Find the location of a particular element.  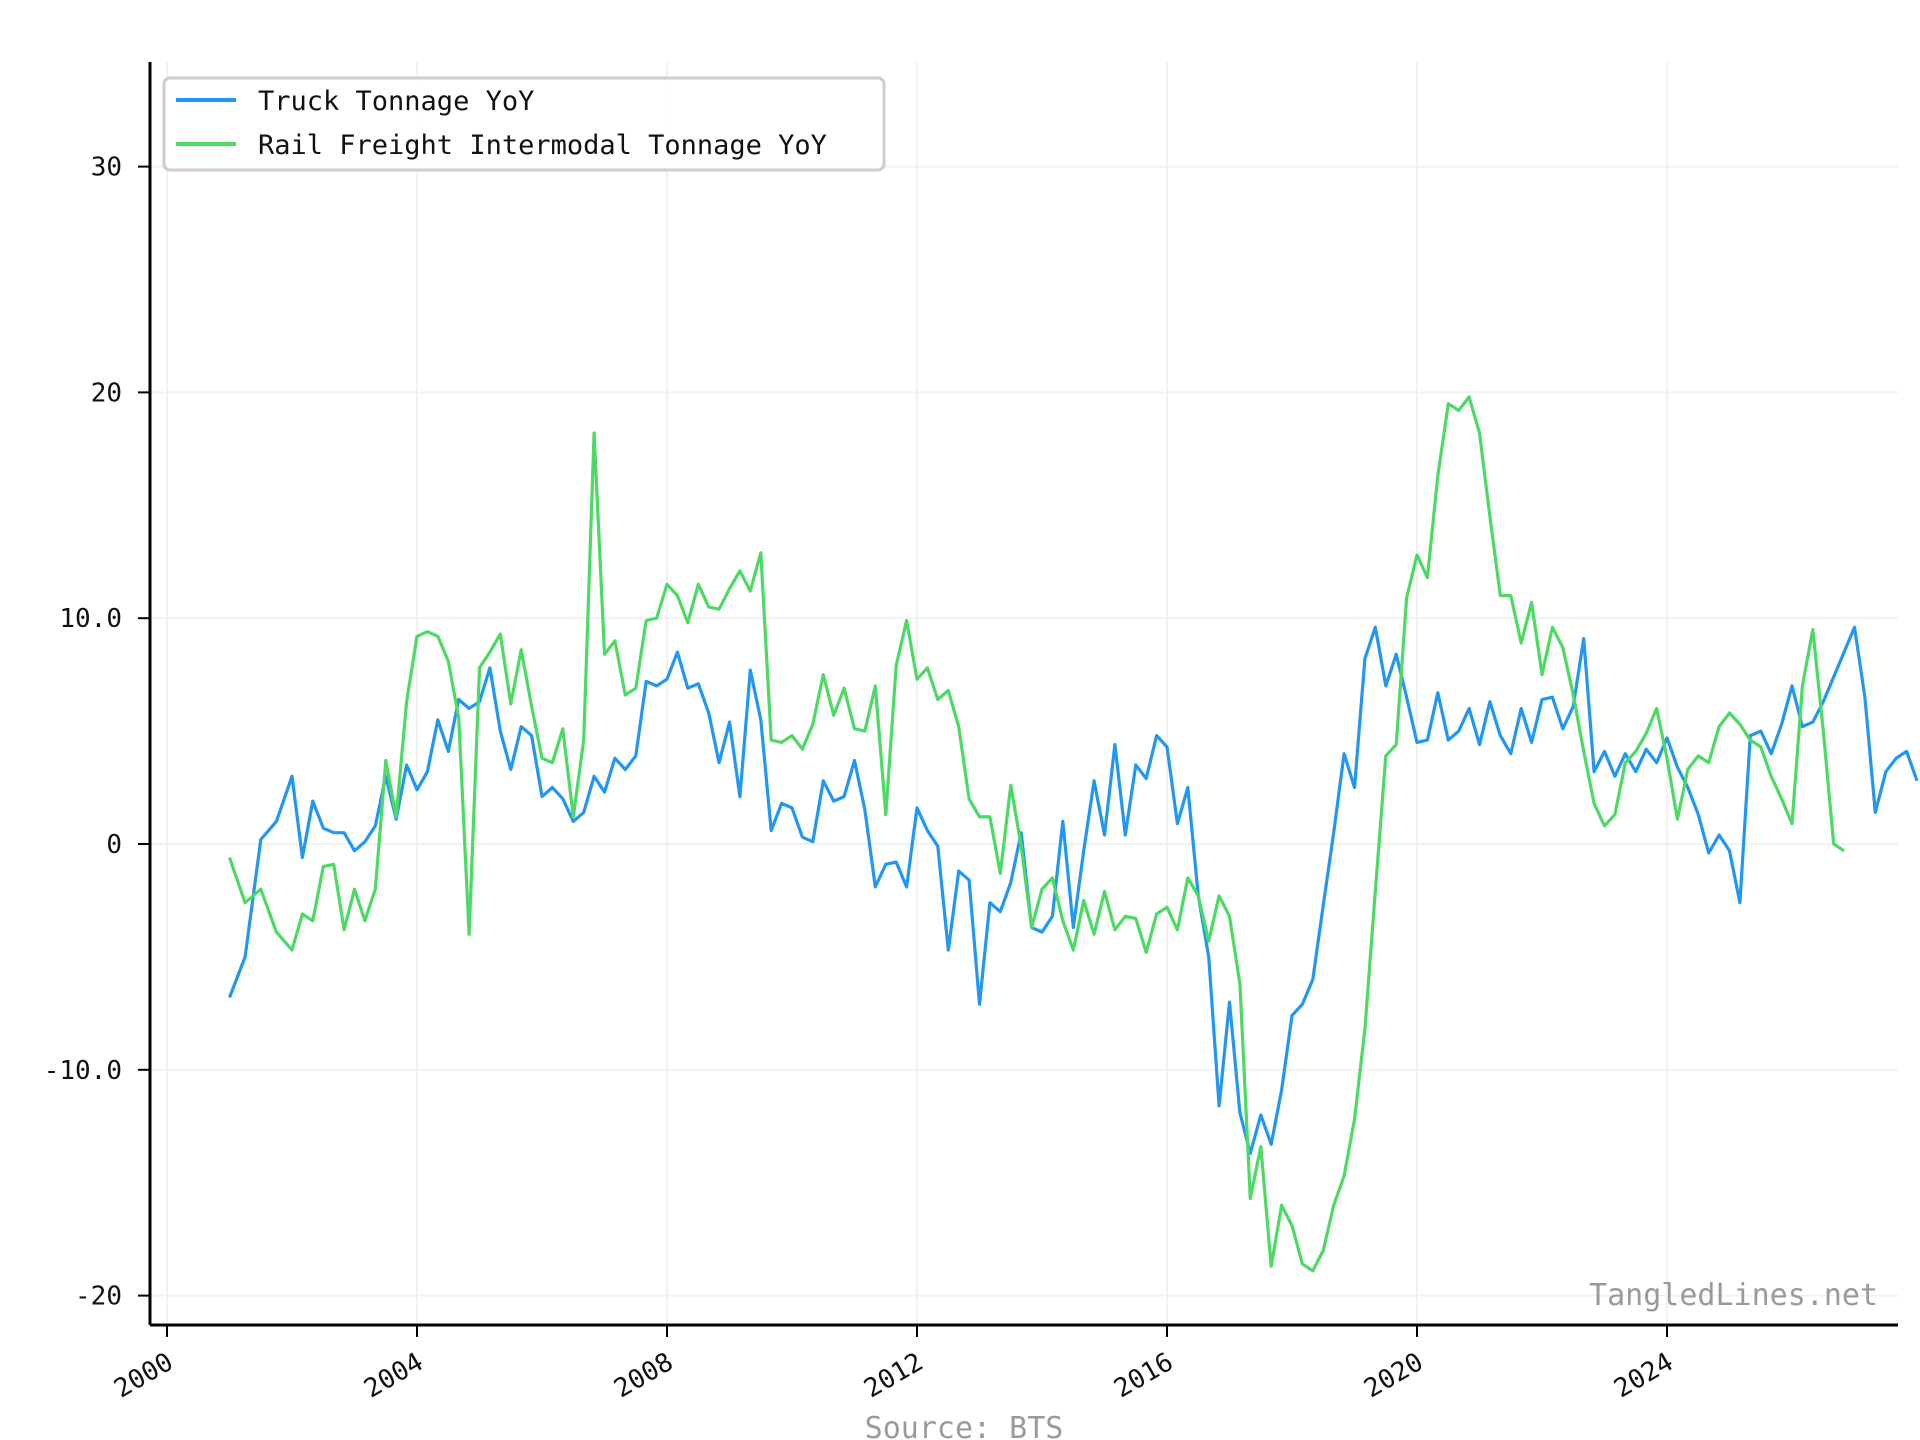

legend-label-truck: Truck Tonnage YoY is located at coordinates (396, 101).